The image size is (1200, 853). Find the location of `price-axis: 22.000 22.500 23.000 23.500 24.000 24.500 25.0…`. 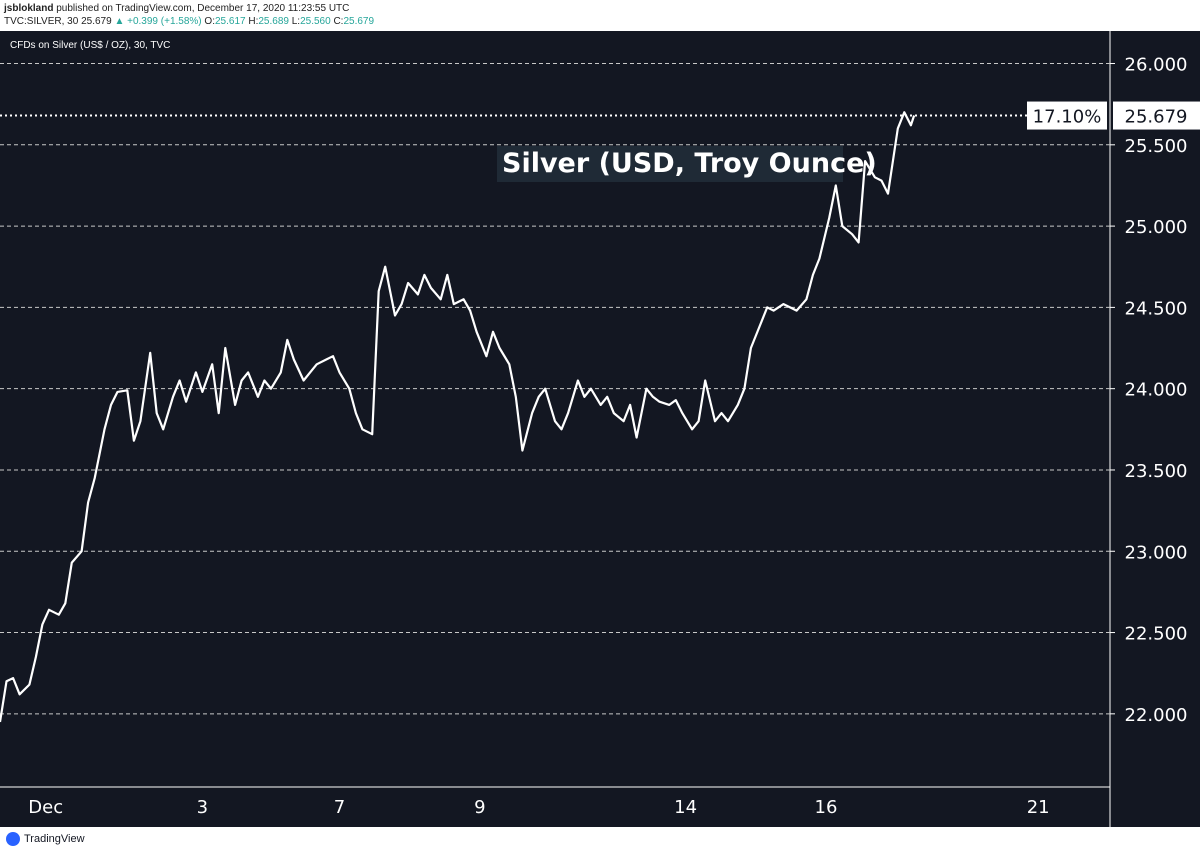

price-axis: 22.000 22.500 23.000 23.500 24.000 24.500 25.0… is located at coordinates (1148, 390).